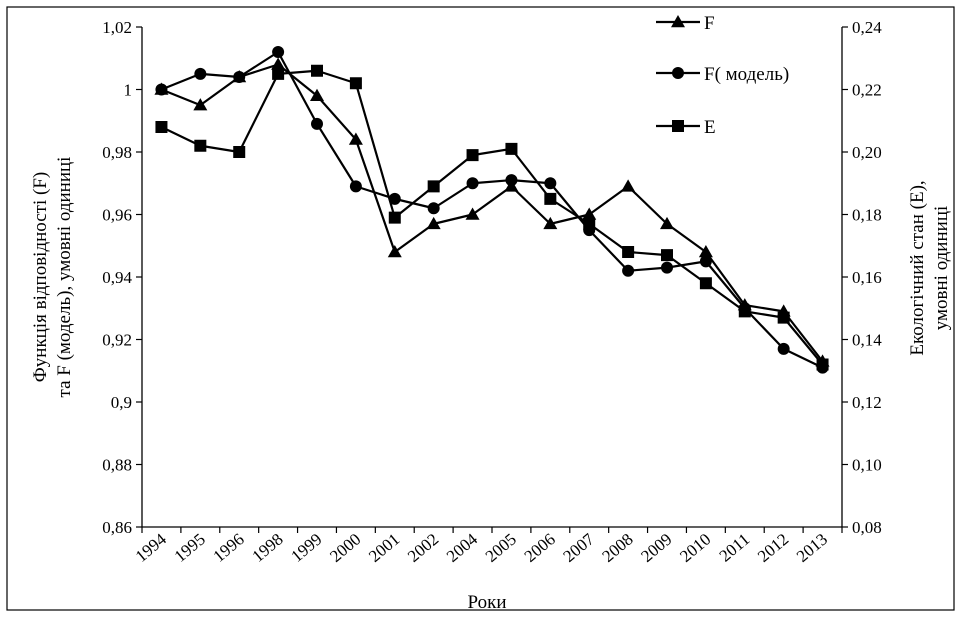 The image size is (961, 617). I want to click on x-tick-label: 2000, so click(345, 548).